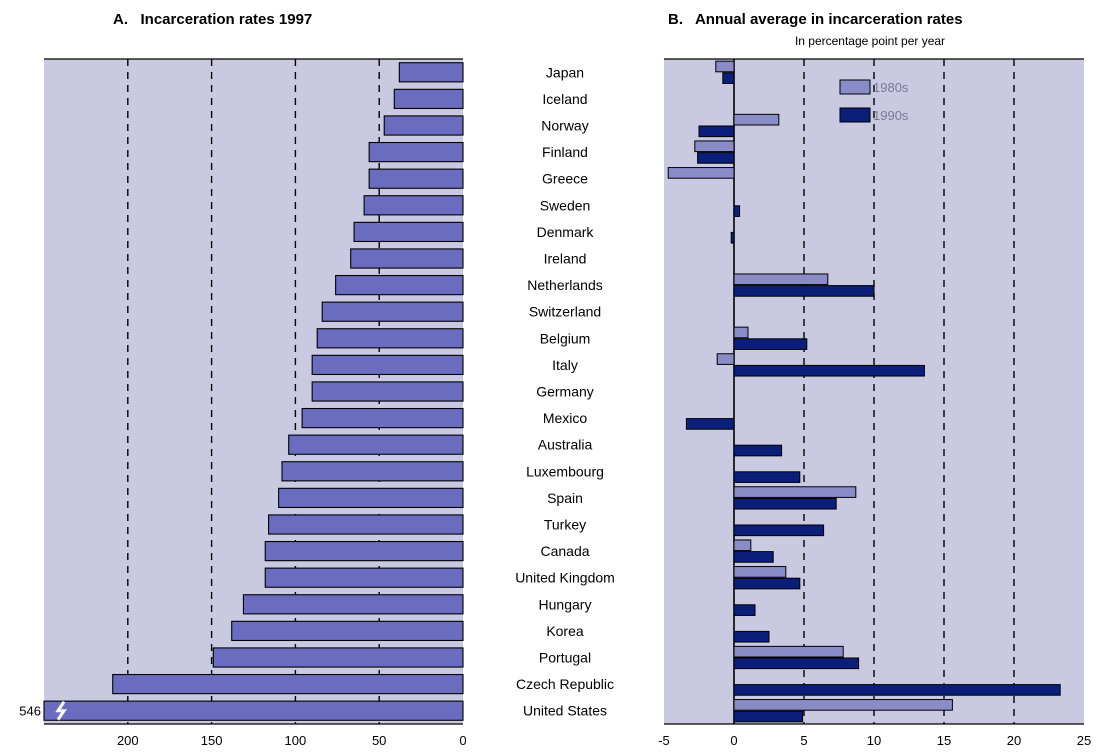 This screenshot has height=755, width=1096. I want to click on category-label-switzerland: Switzerland, so click(565, 312).